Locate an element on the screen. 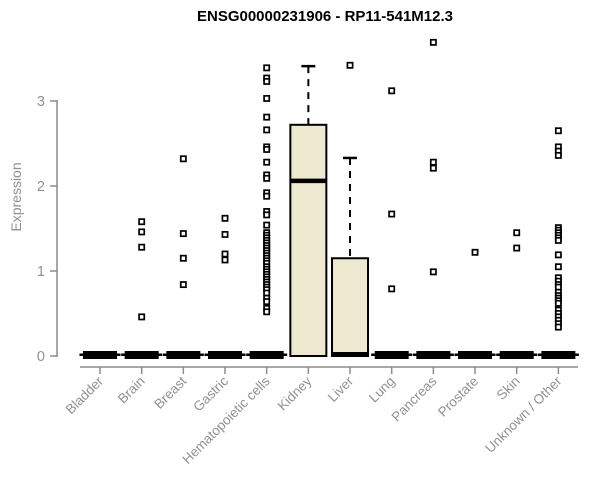  box-group-kidney is located at coordinates (308, 210).